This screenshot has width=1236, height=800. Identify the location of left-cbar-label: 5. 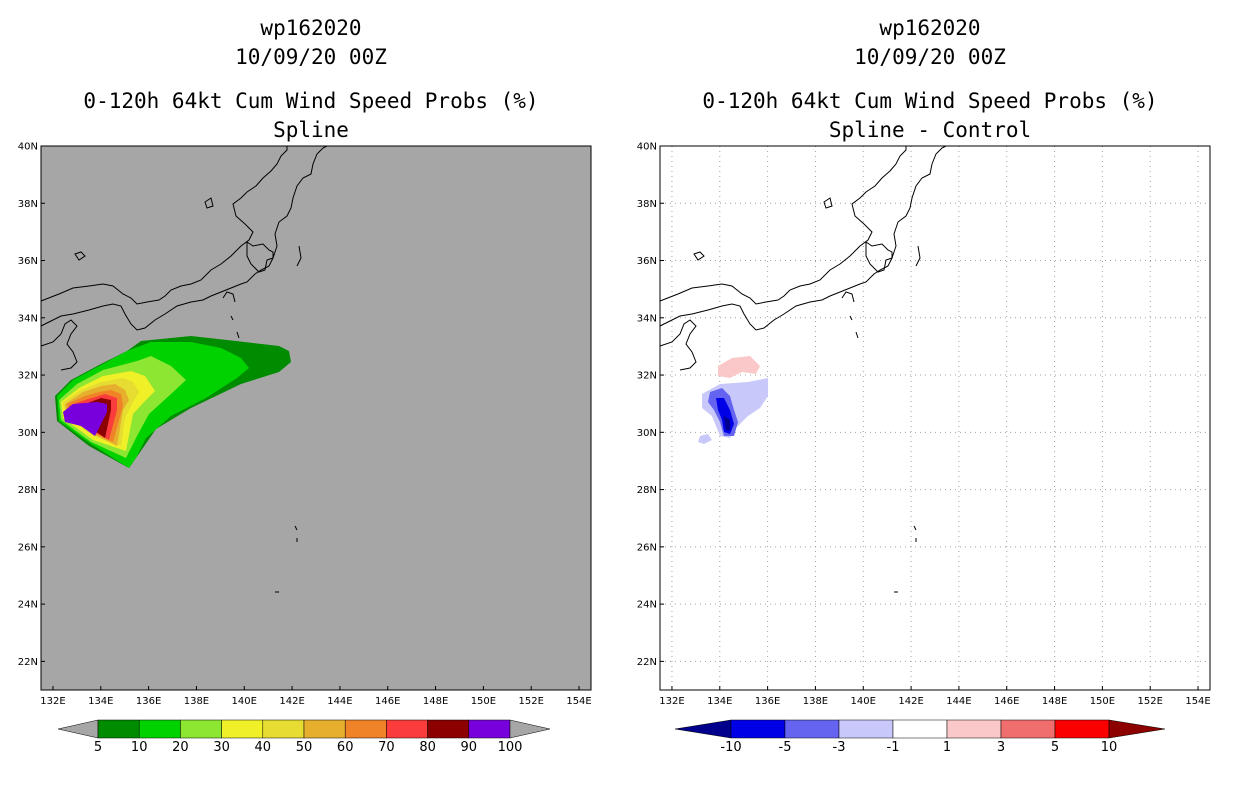
(98, 747).